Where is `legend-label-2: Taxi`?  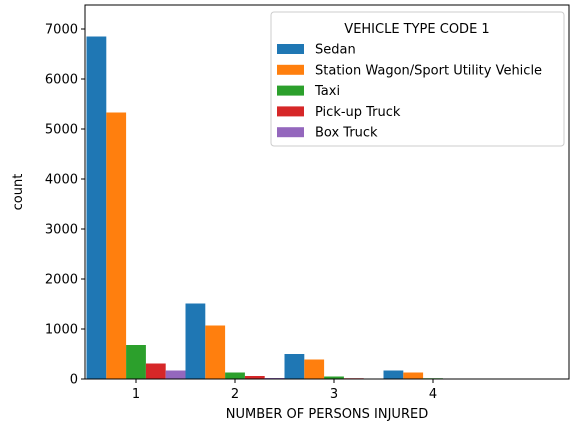 legend-label-2: Taxi is located at coordinates (327, 91).